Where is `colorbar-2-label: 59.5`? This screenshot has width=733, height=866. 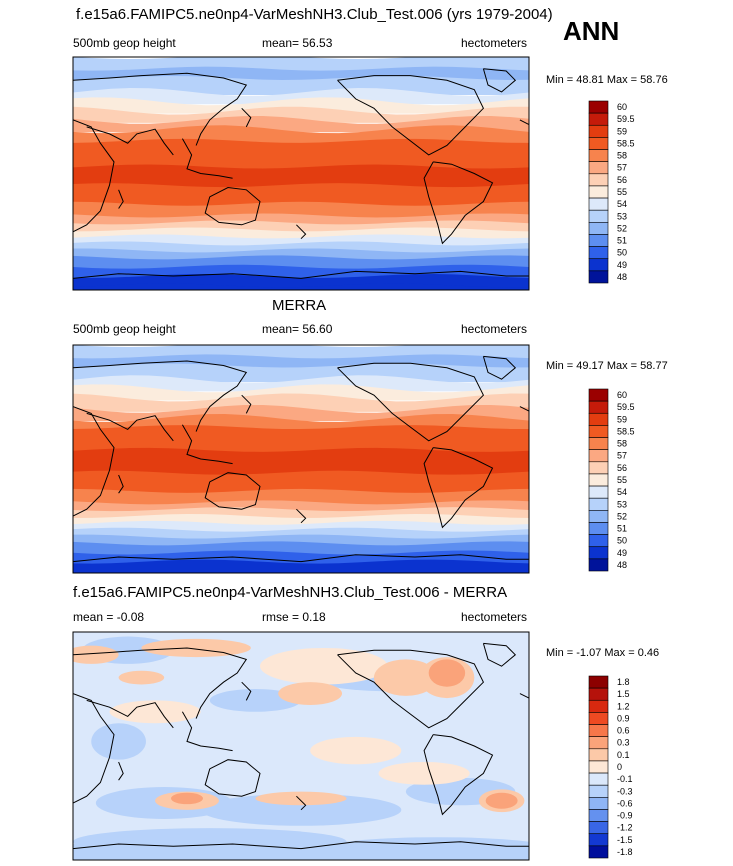 colorbar-2-label: 59.5 is located at coordinates (626, 407).